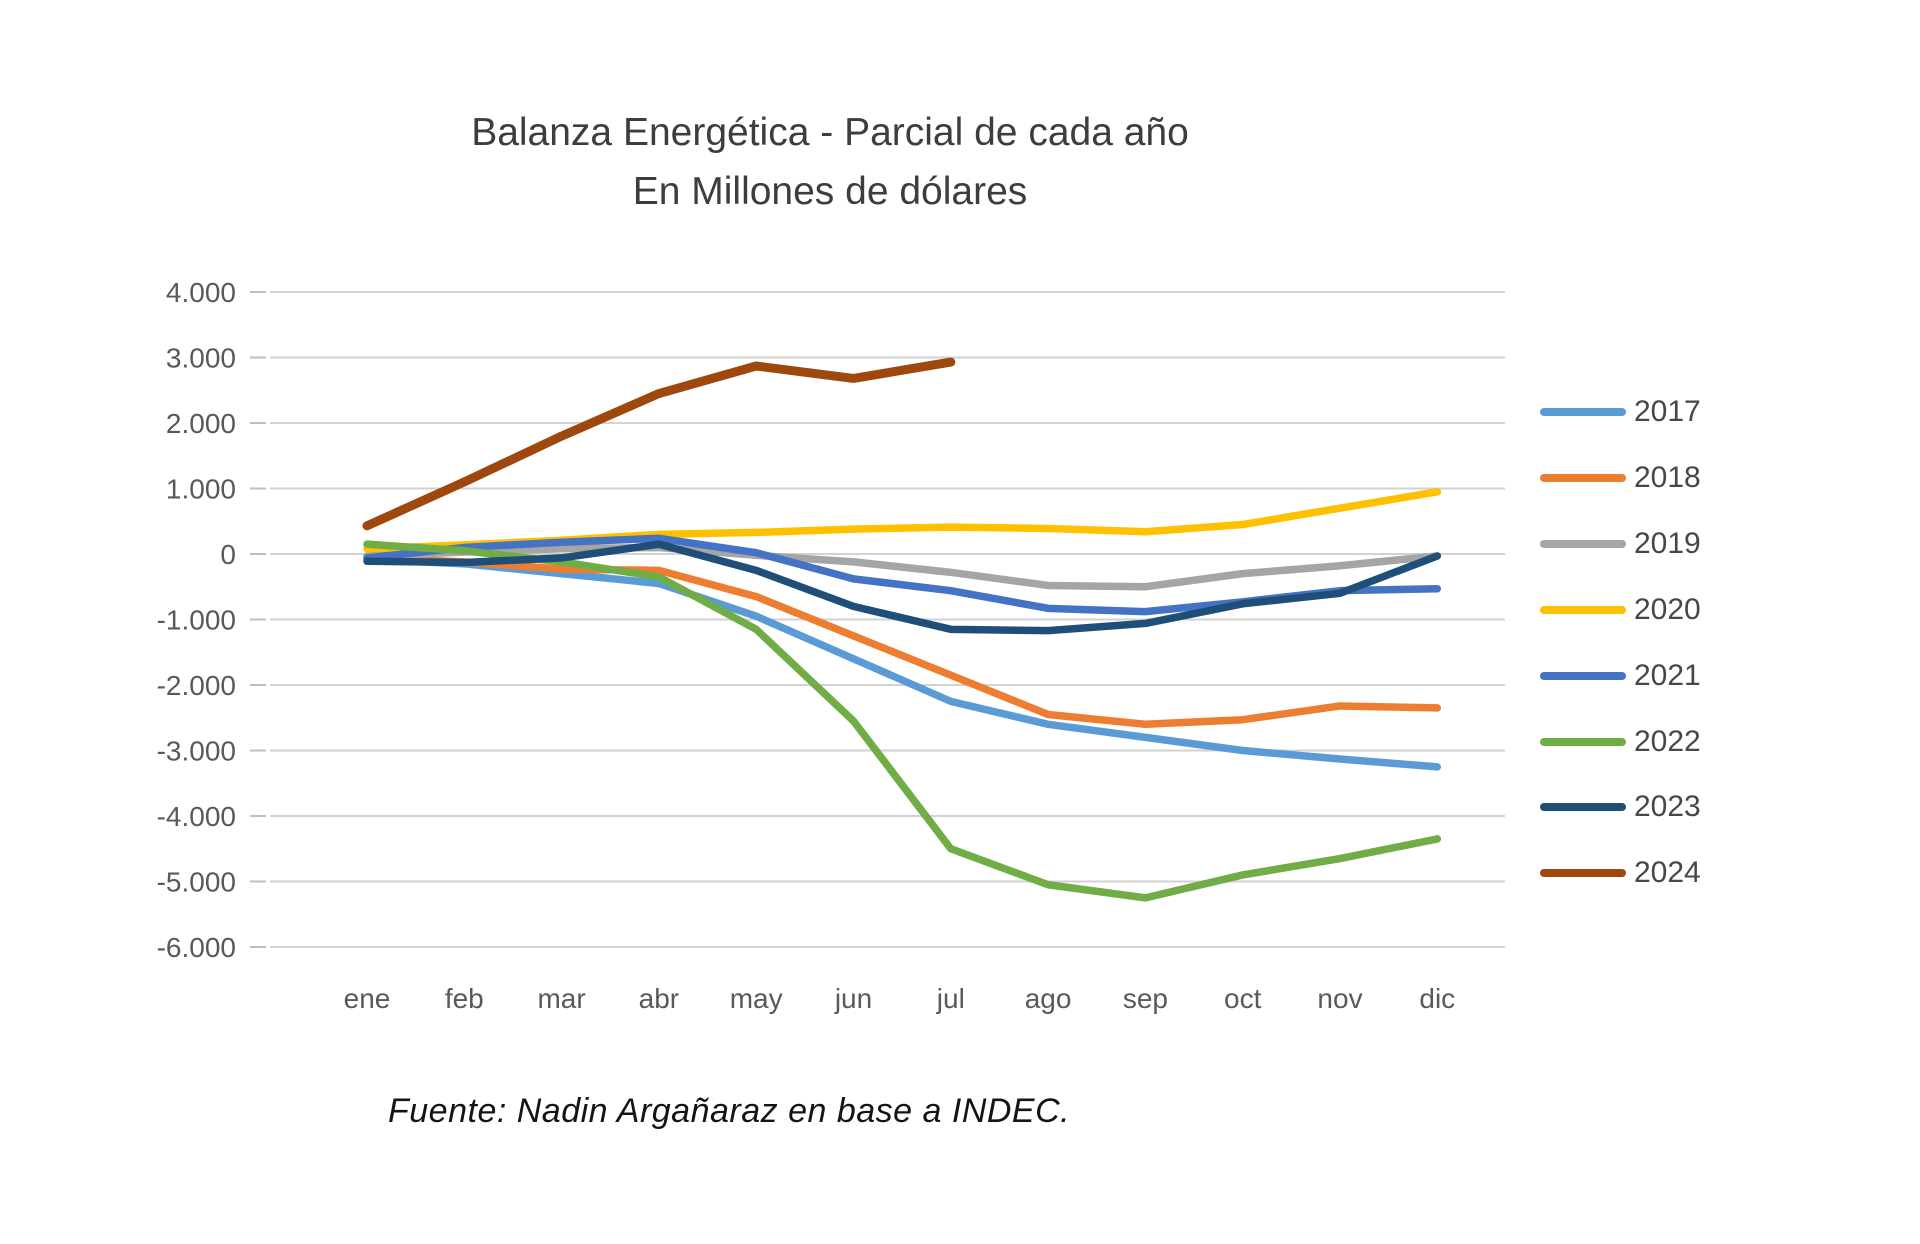 This screenshot has width=1920, height=1244. I want to click on series-line-2017, so click(902, 663).